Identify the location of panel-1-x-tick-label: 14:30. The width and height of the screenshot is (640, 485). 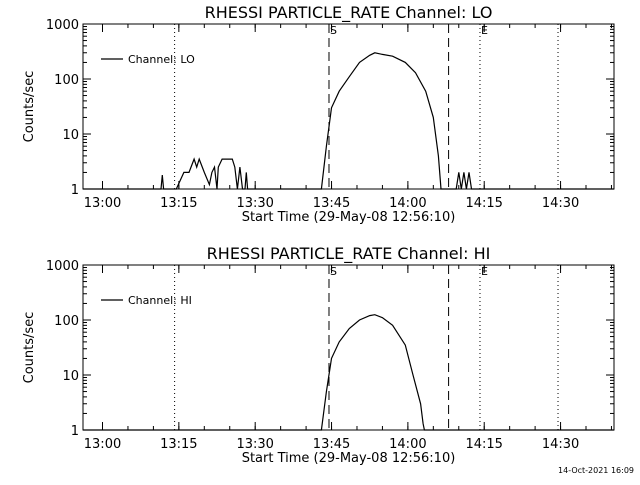
(560, 203).